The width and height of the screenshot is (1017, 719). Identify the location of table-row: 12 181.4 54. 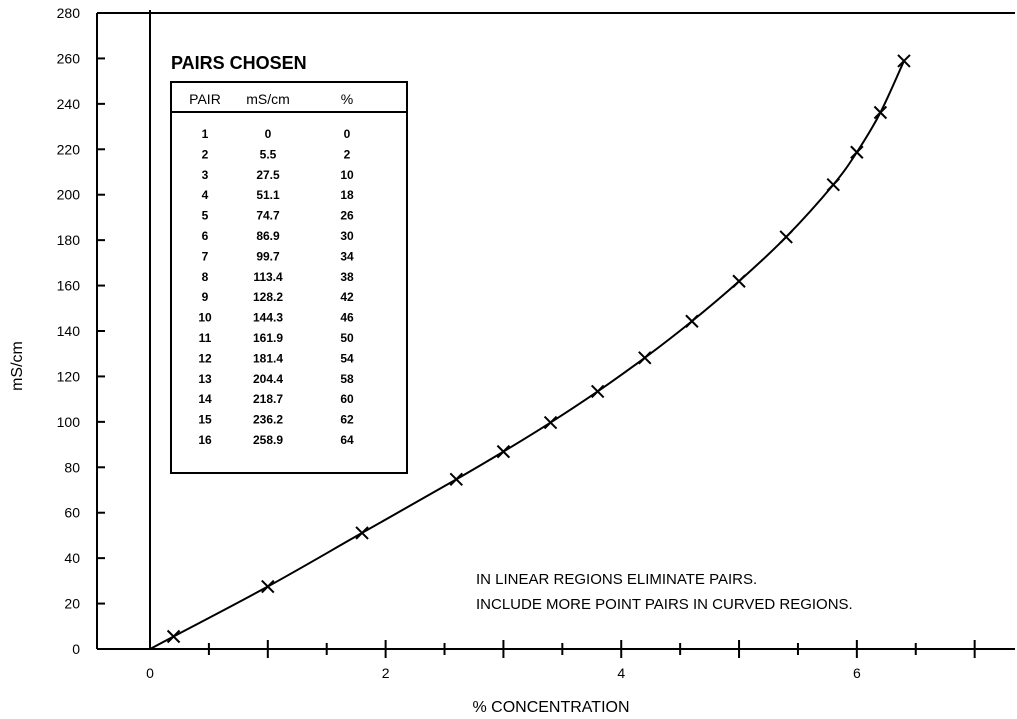
(276, 358).